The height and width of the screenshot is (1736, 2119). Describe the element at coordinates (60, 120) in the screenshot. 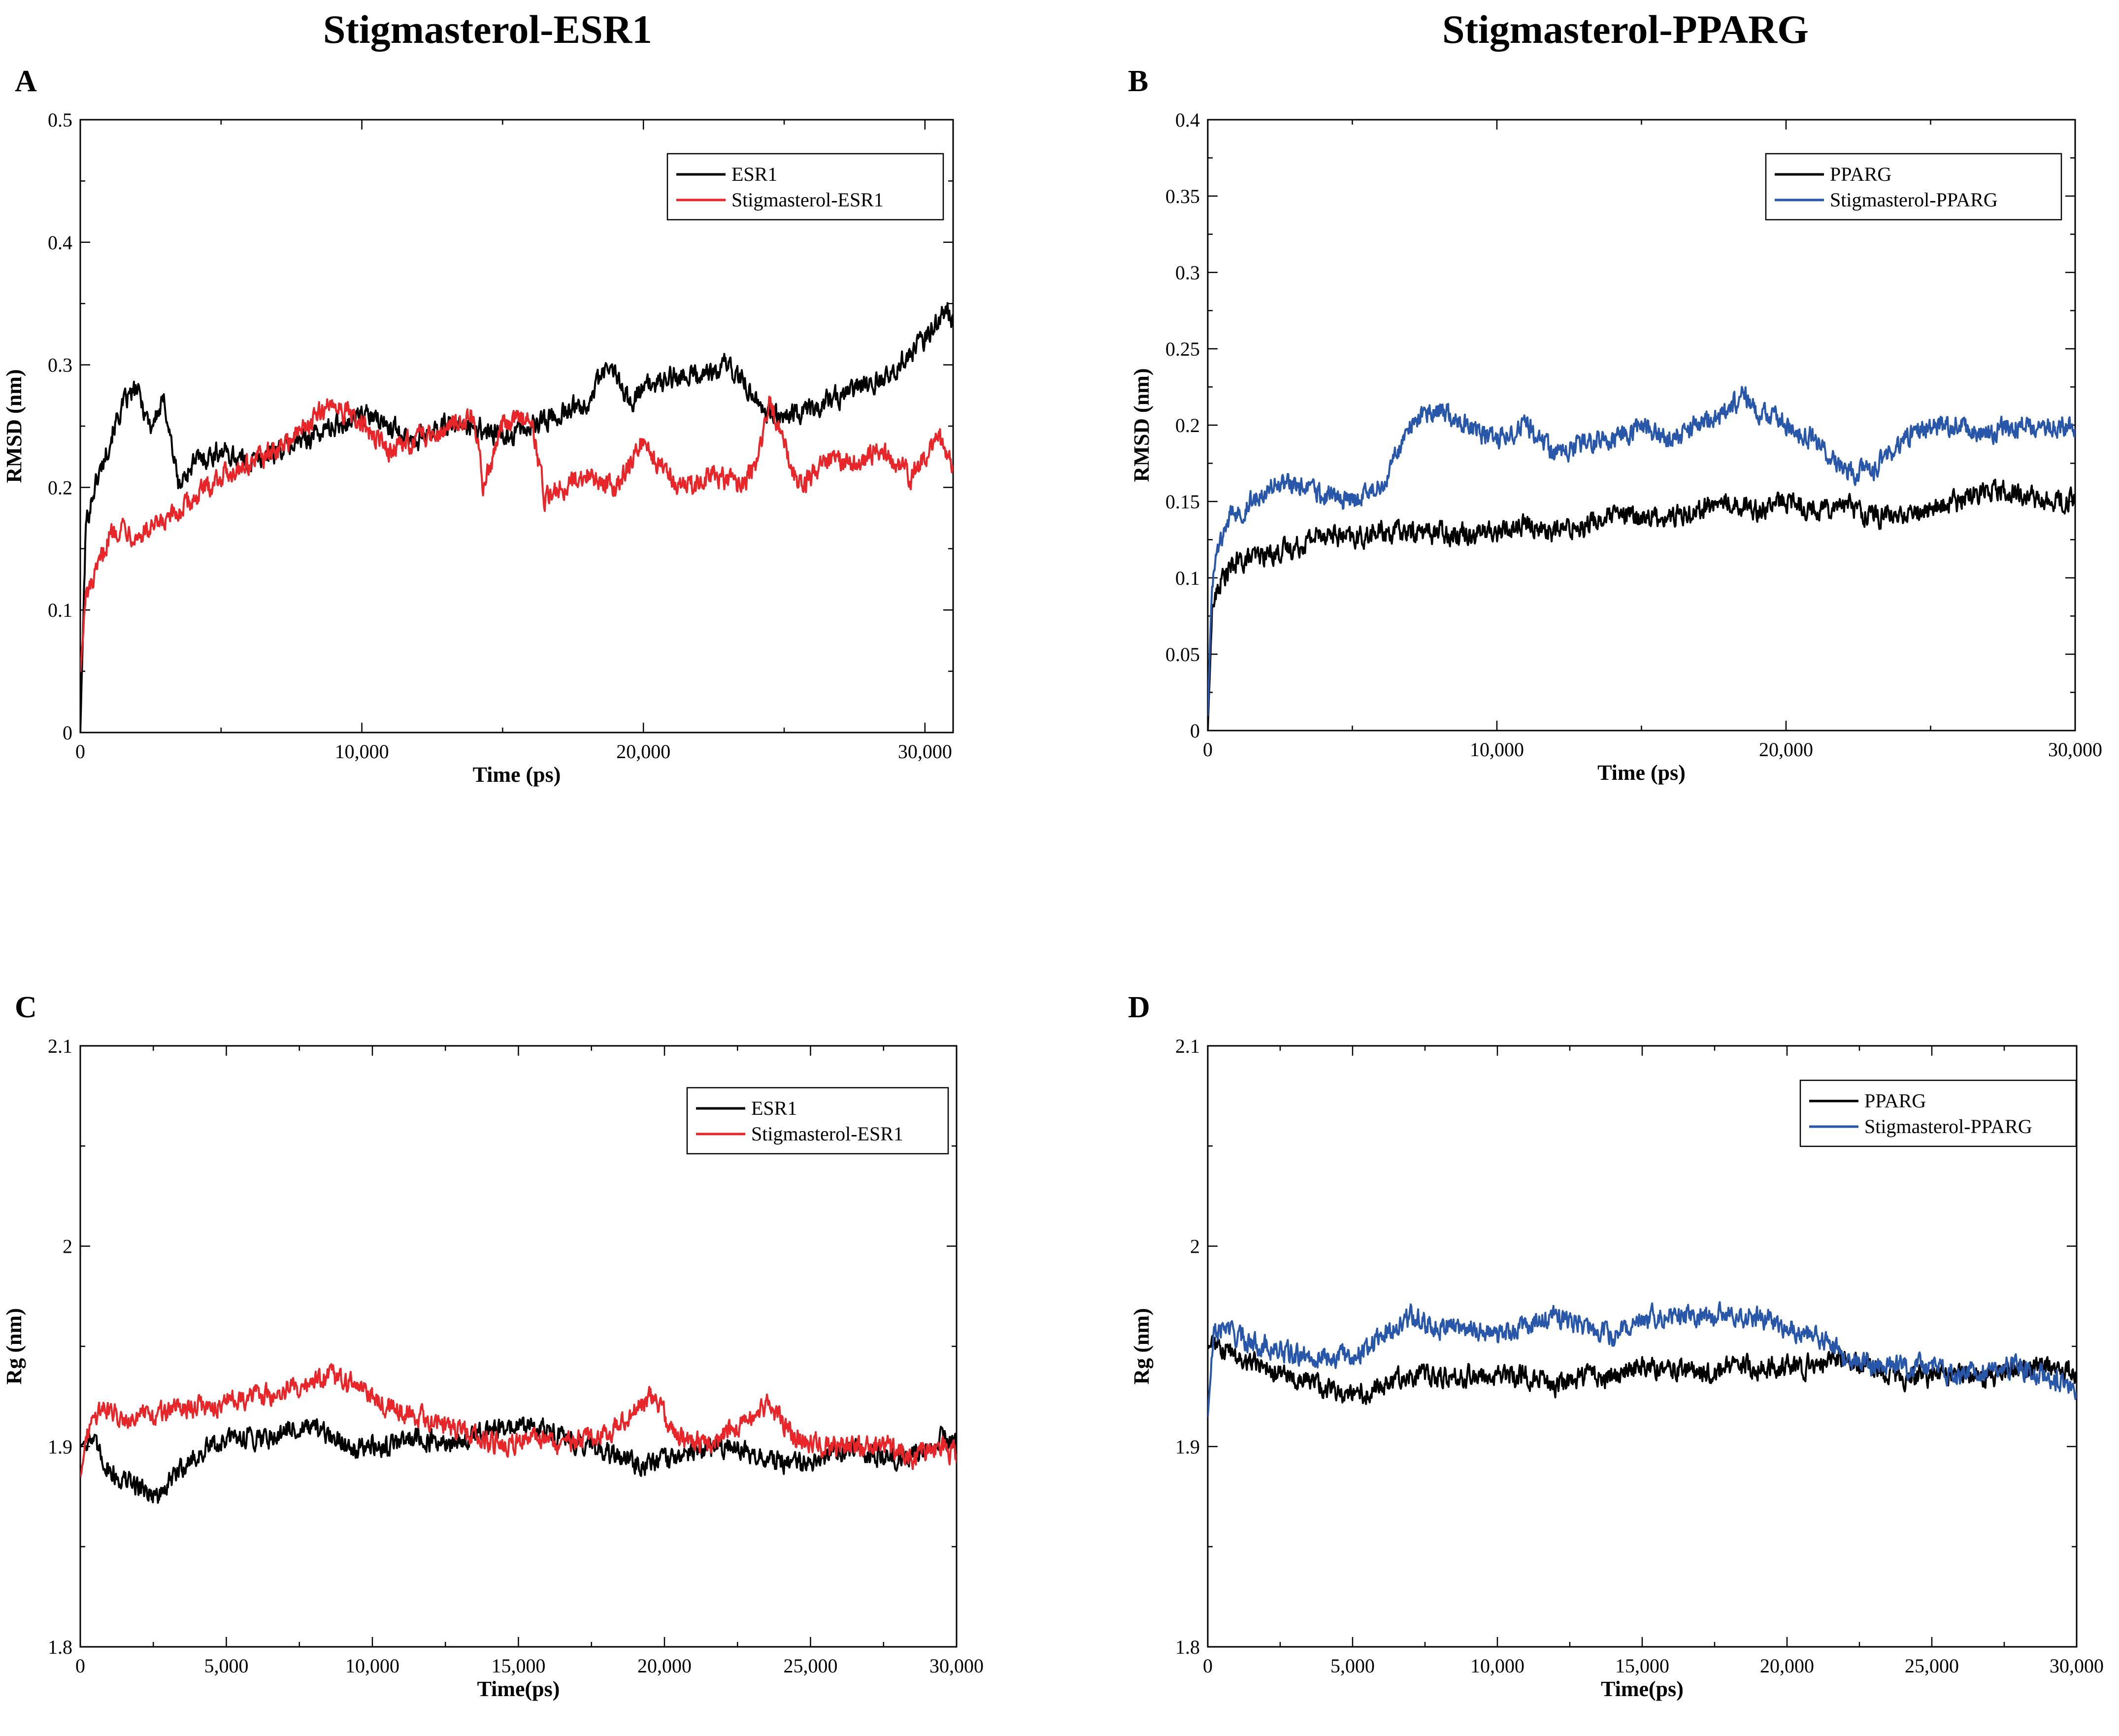

I see `y-tick-label: 0.5` at that location.